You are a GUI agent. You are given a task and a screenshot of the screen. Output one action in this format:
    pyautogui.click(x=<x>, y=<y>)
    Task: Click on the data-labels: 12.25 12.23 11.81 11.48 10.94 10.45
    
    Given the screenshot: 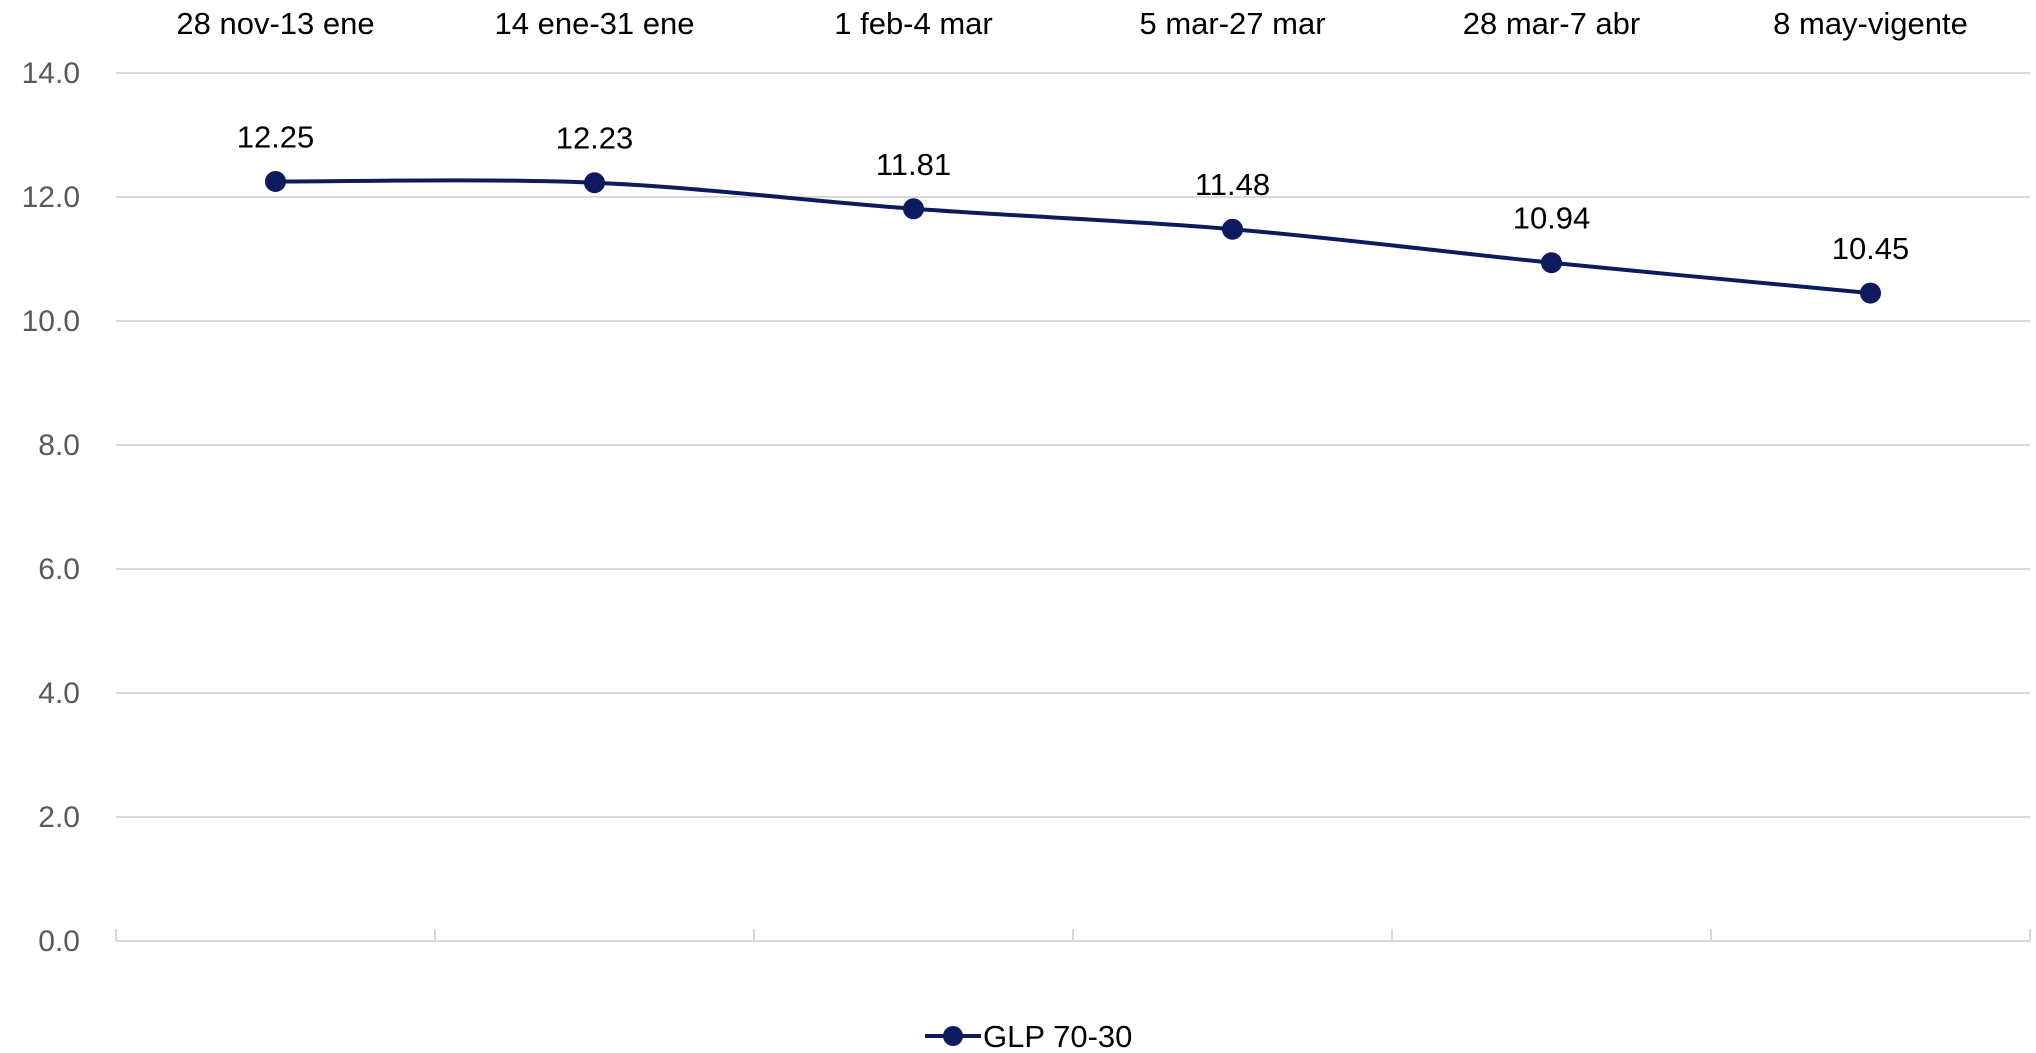 What is the action you would take?
    pyautogui.click(x=1073, y=193)
    